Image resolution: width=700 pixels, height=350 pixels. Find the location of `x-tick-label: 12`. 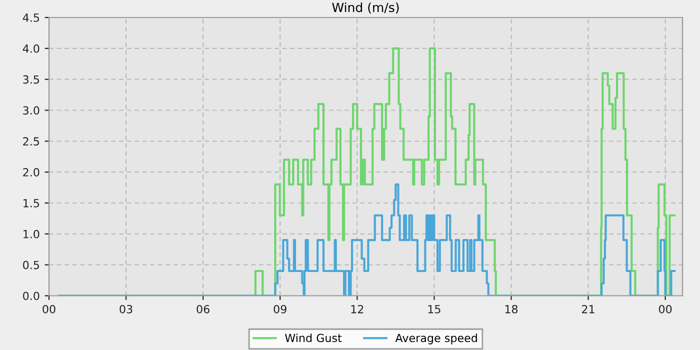

x-tick-label: 12 is located at coordinates (357, 309).